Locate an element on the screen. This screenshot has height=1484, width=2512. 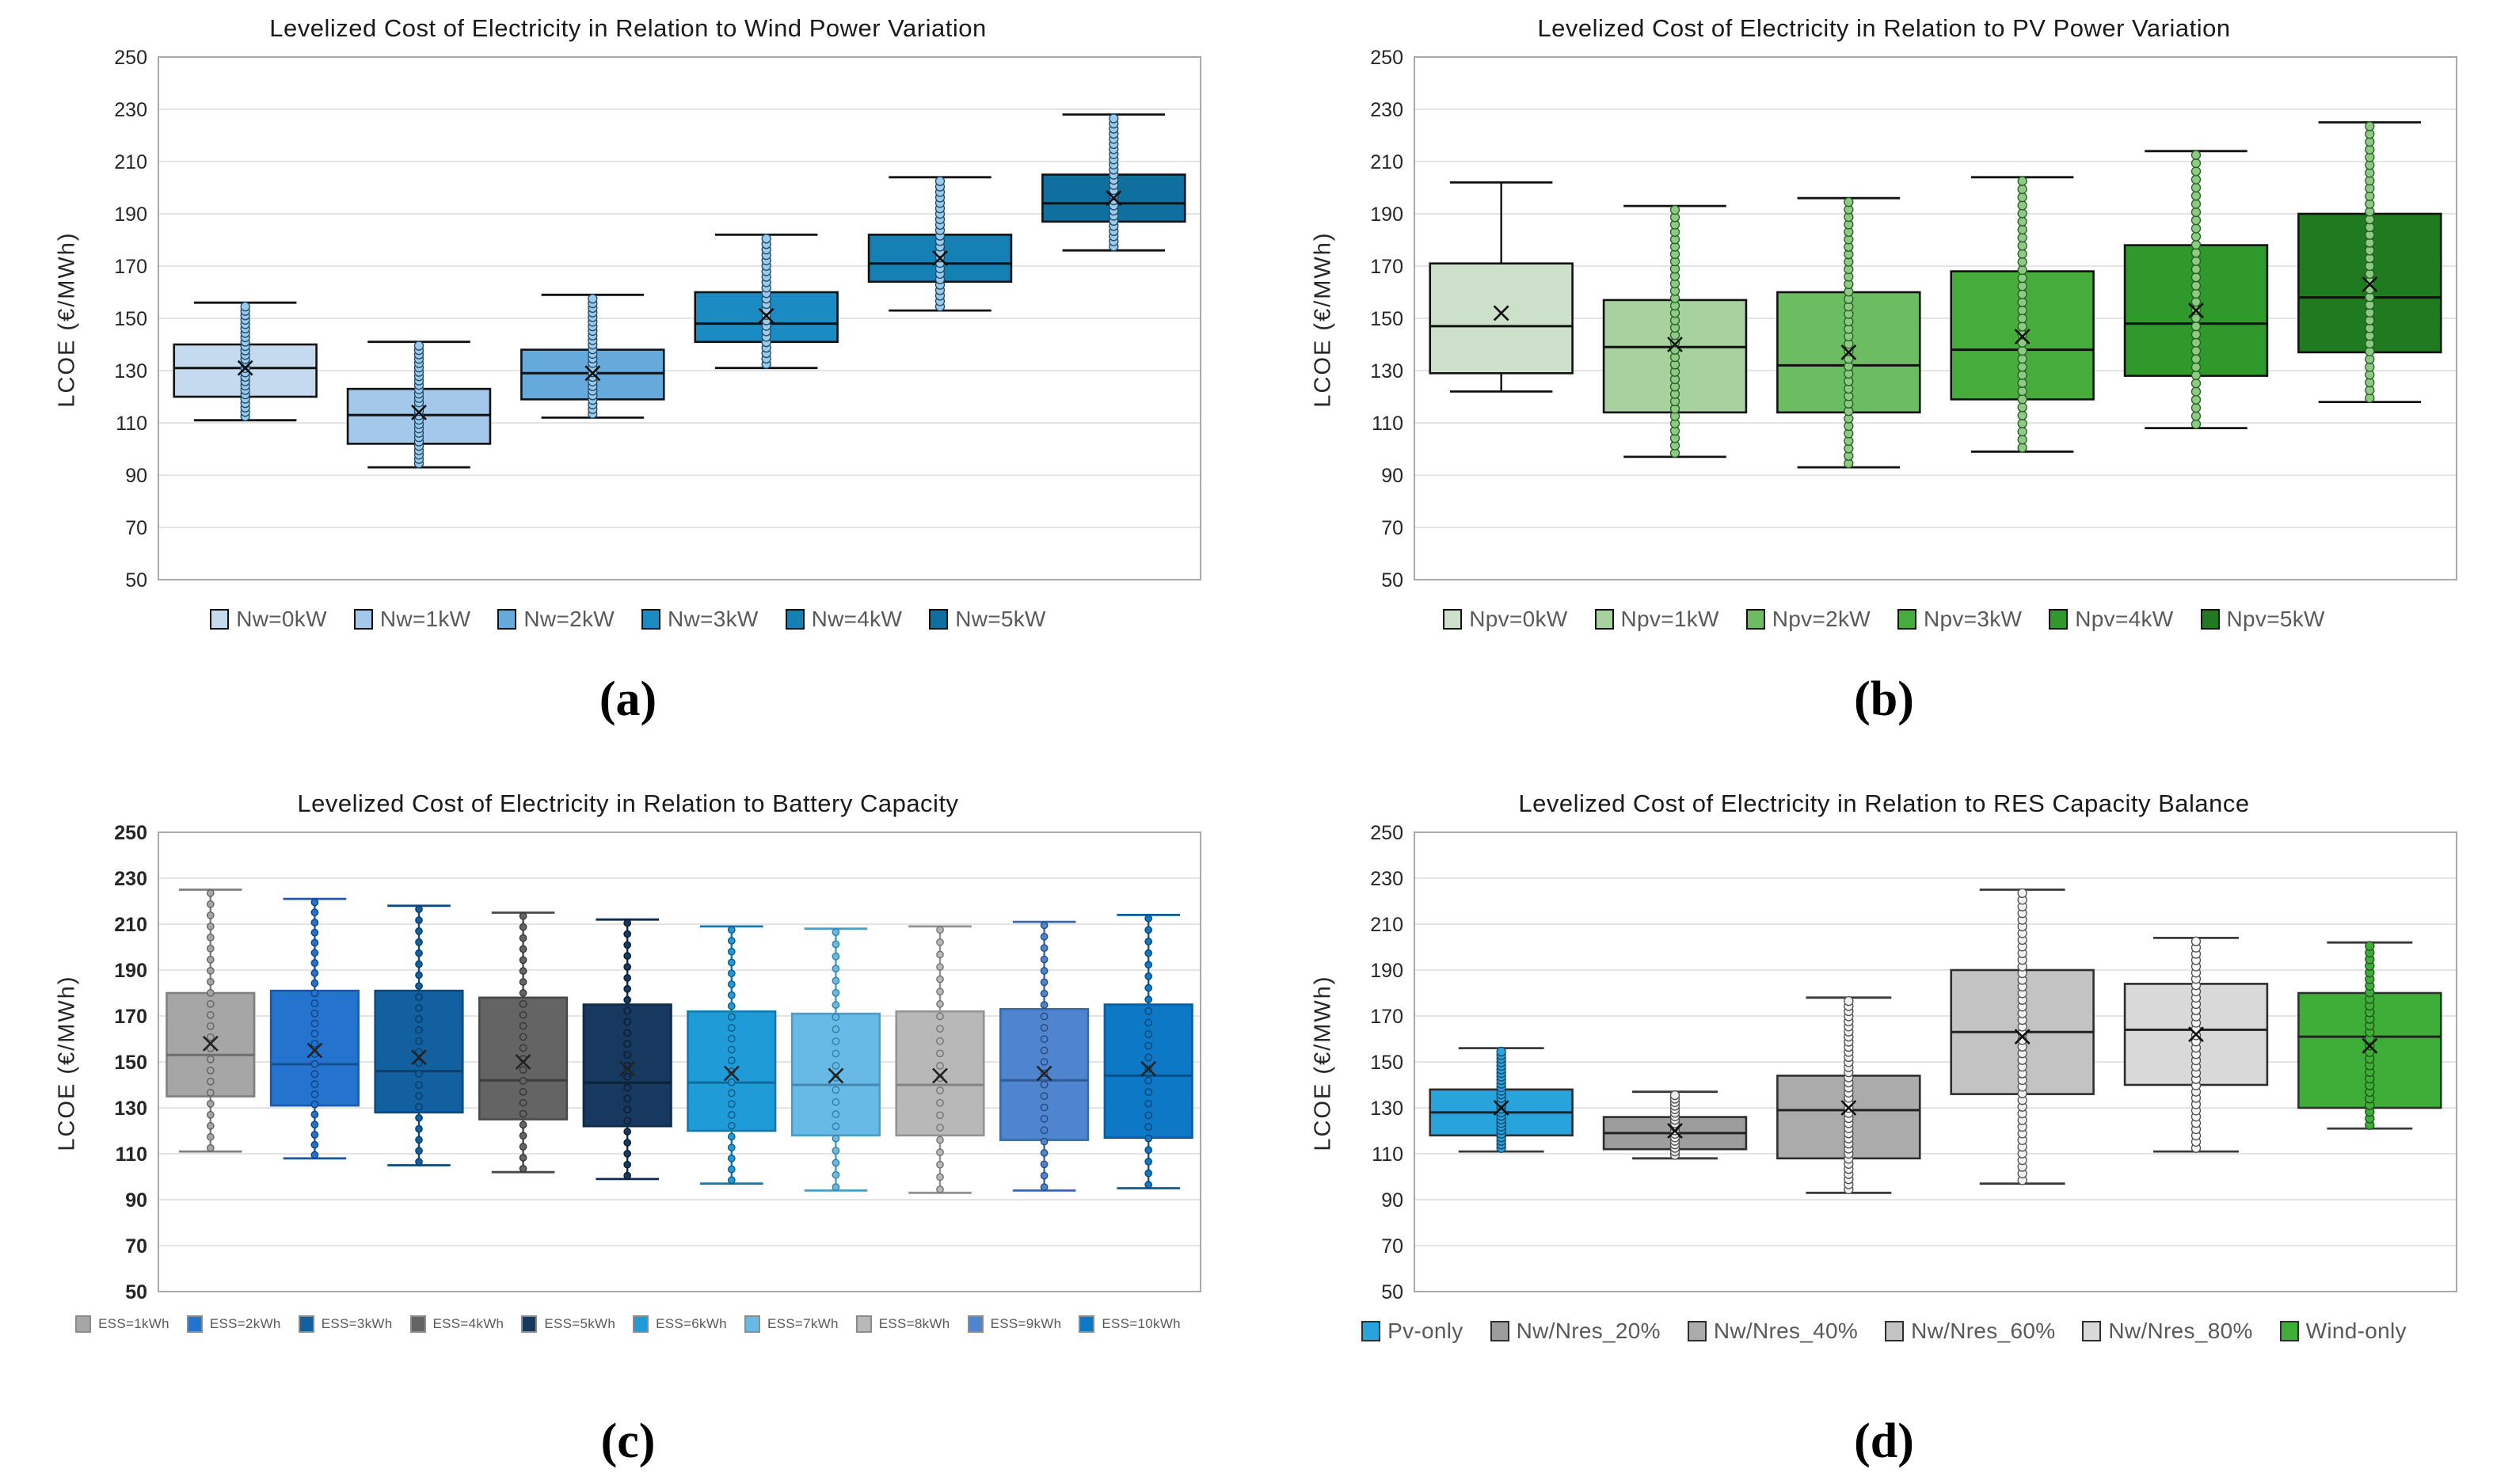
box-group-Nw=3kW is located at coordinates (766, 302).